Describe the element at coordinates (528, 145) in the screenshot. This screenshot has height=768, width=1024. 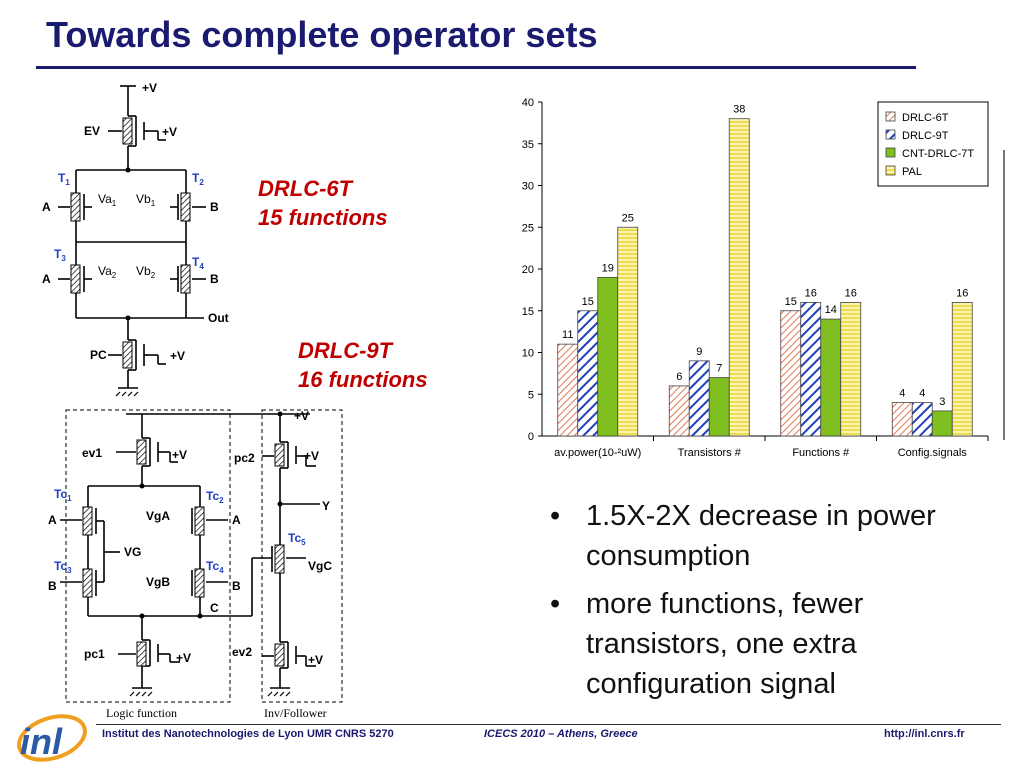
I see `y-tick-label: 35` at that location.